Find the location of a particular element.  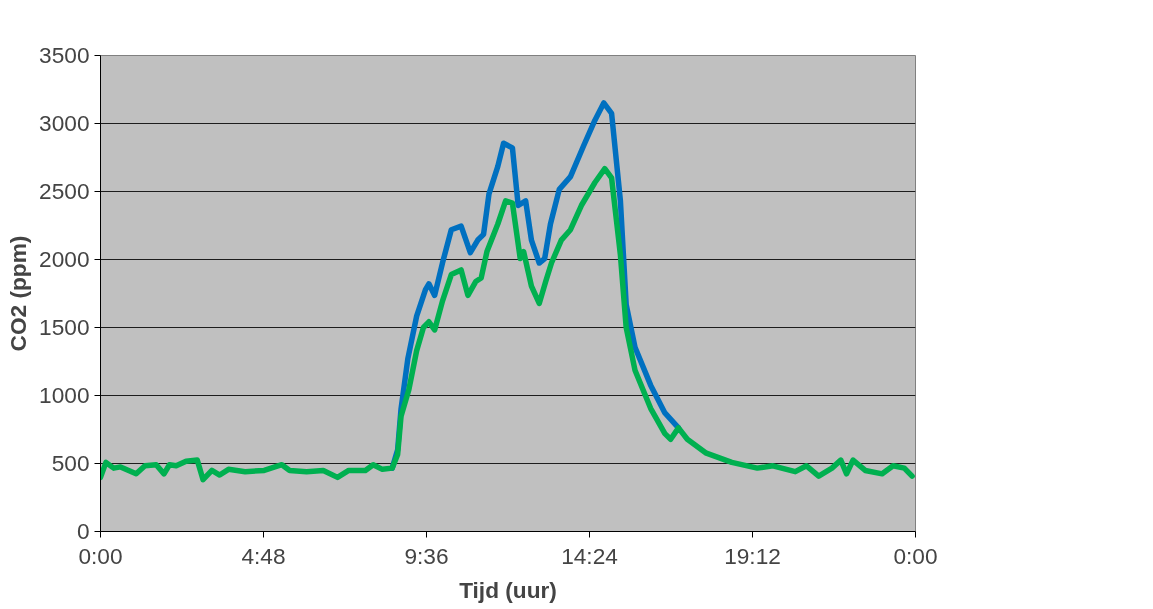

y-tick-label: 2500 is located at coordinates (64, 191).